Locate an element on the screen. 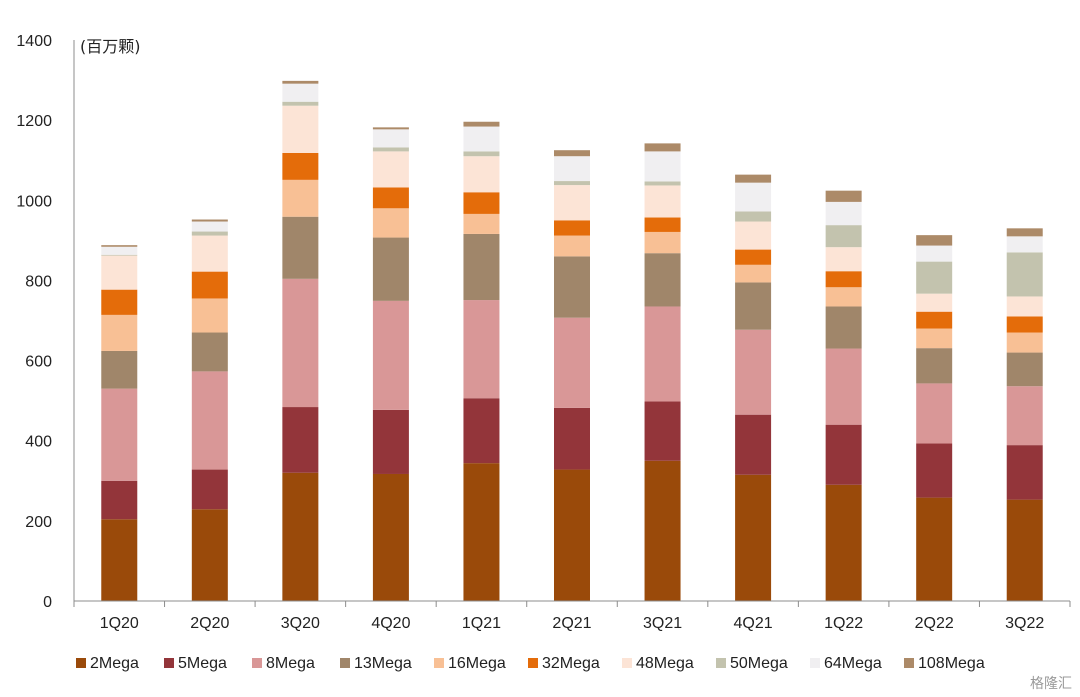 This screenshot has width=1080, height=697. legend-item-64mega: 64Mega is located at coordinates (846, 663).